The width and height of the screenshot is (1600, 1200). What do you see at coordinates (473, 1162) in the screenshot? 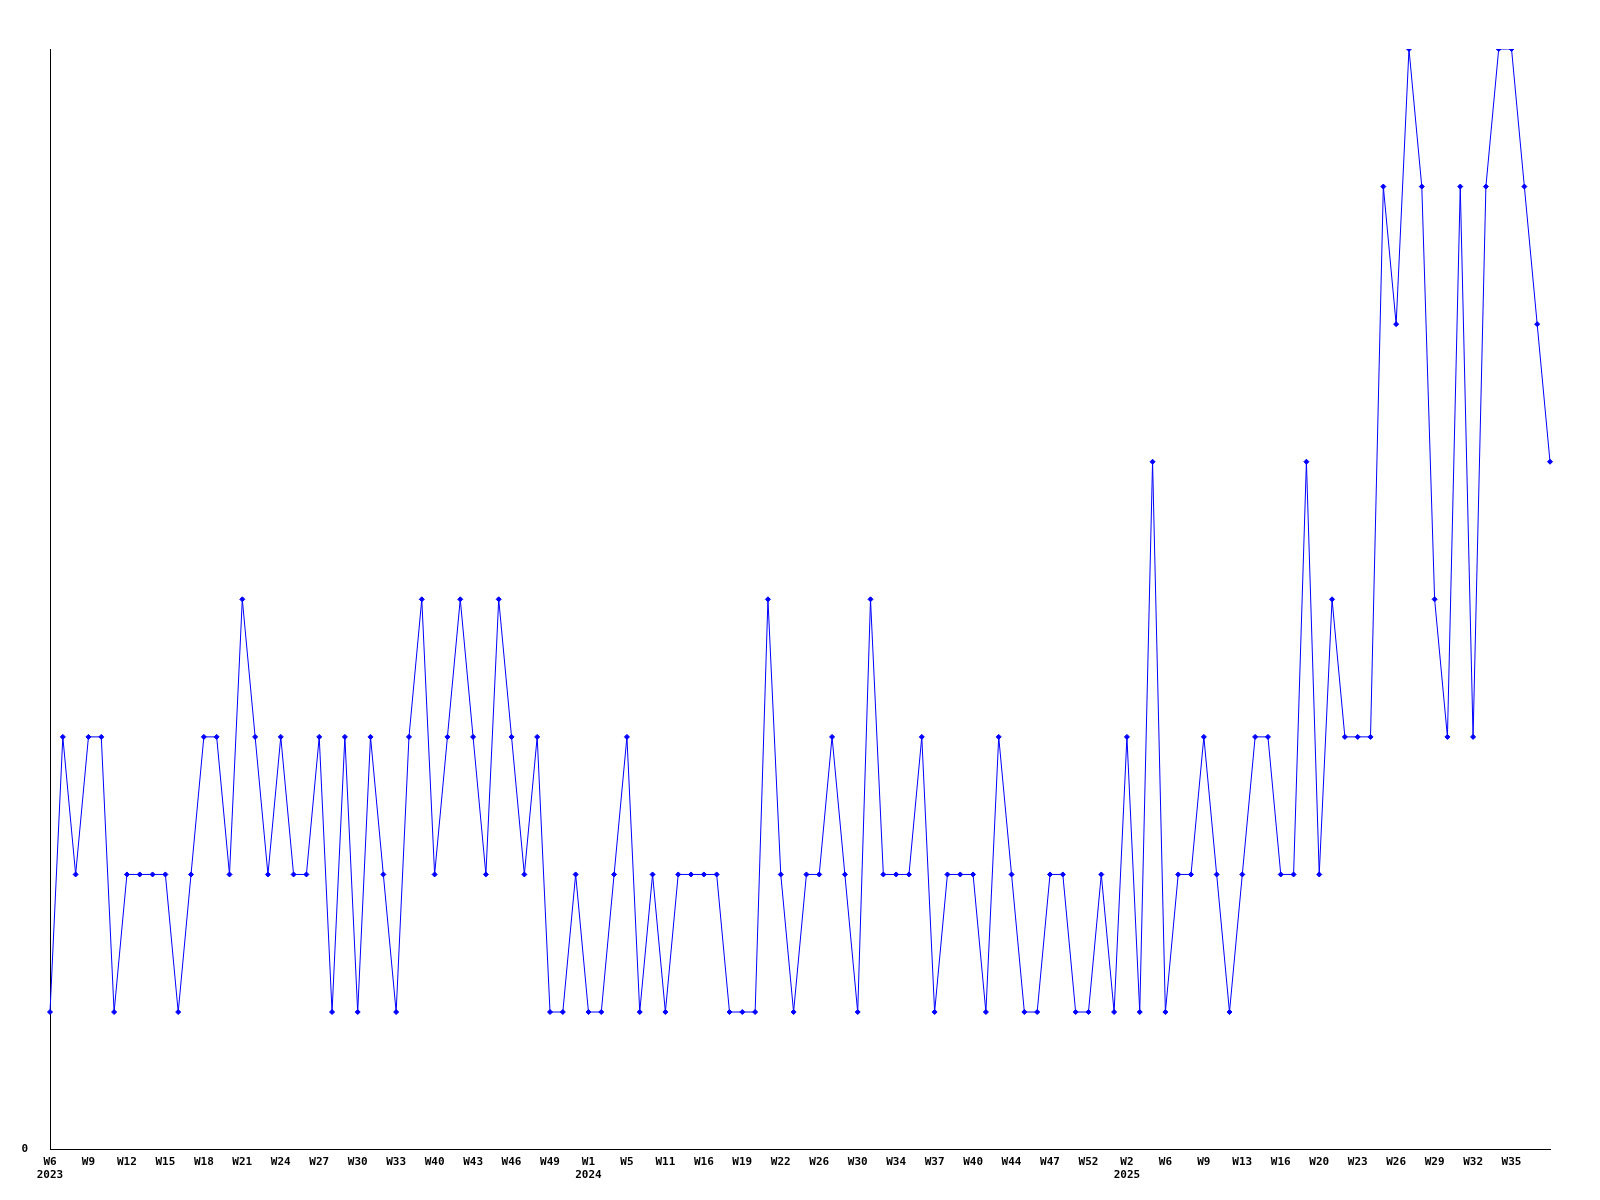
I see `x-tick-label: W43` at bounding box center [473, 1162].